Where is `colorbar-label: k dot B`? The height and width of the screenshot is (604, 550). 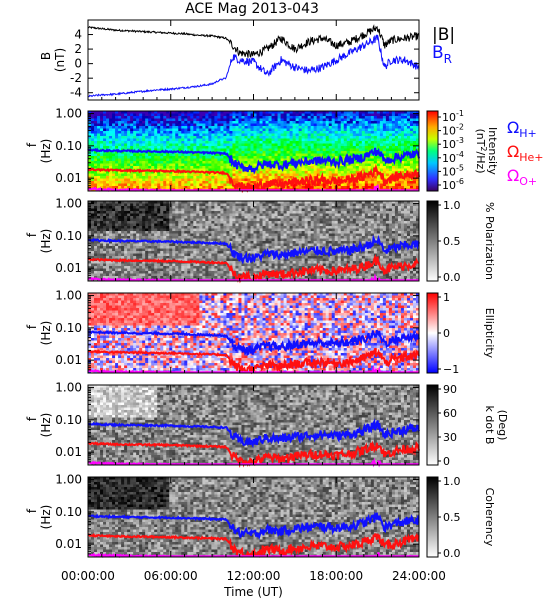
colorbar-label: k dot B is located at coordinates (489, 425).